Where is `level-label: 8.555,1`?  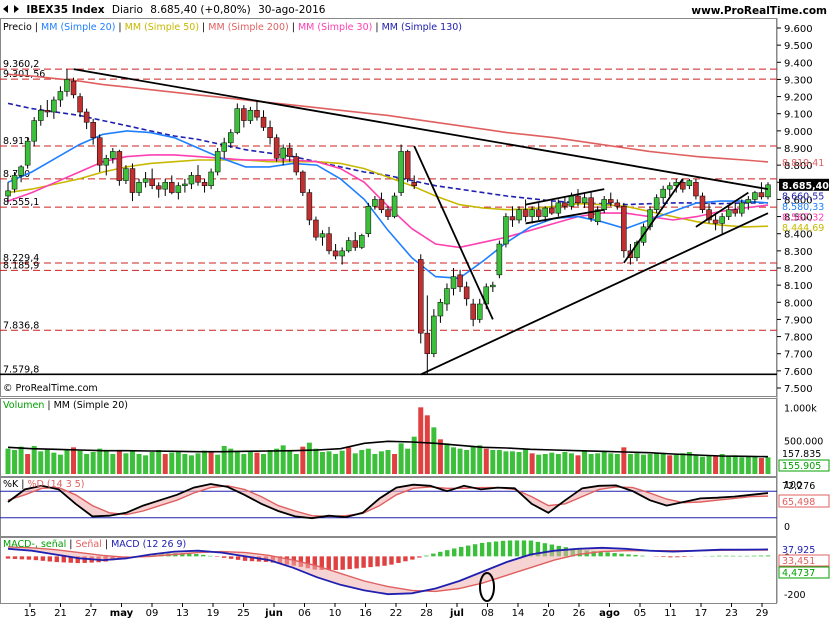 level-label: 8.555,1 is located at coordinates (21, 202).